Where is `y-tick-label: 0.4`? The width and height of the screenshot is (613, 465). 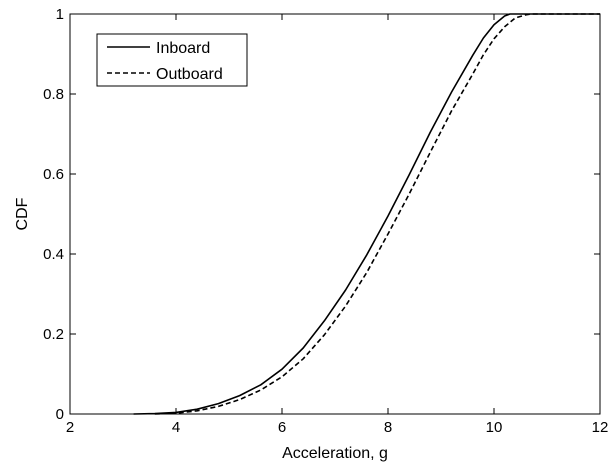
y-tick-label: 0.4 is located at coordinates (53, 254).